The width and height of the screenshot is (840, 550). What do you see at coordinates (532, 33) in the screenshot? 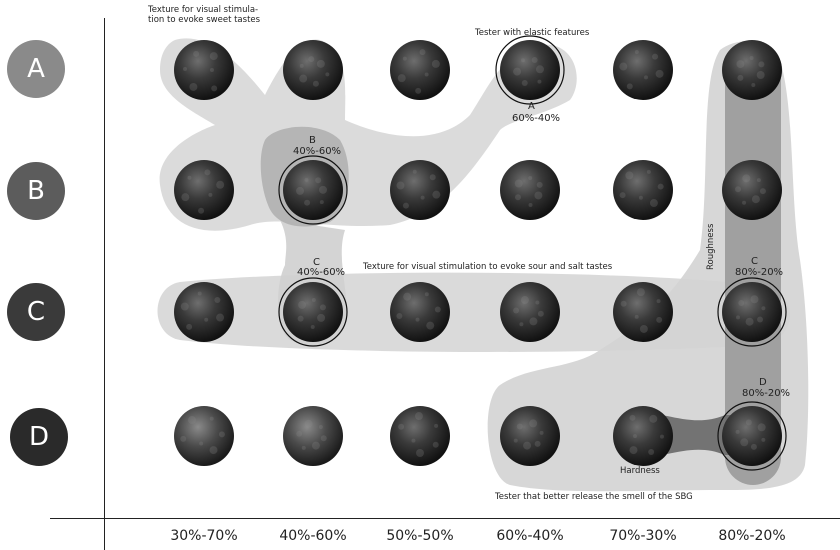
I see `elastic-note: Tester with elastic features` at bounding box center [532, 33].